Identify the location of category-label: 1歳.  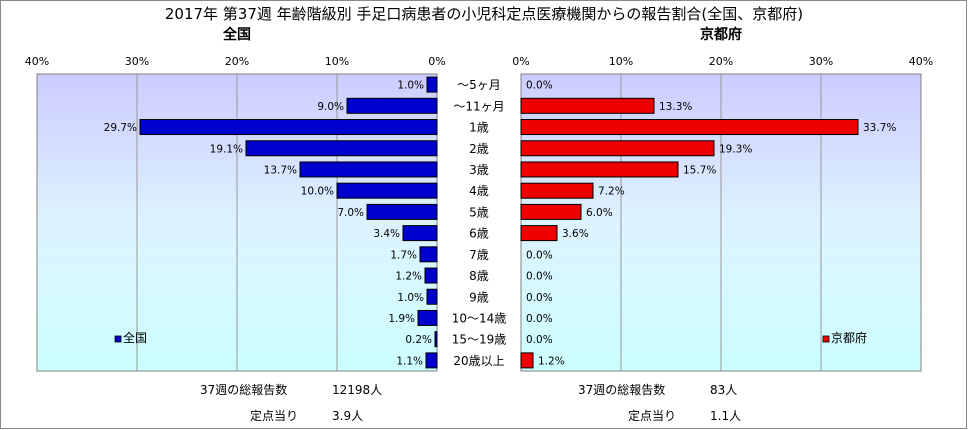
(479, 128).